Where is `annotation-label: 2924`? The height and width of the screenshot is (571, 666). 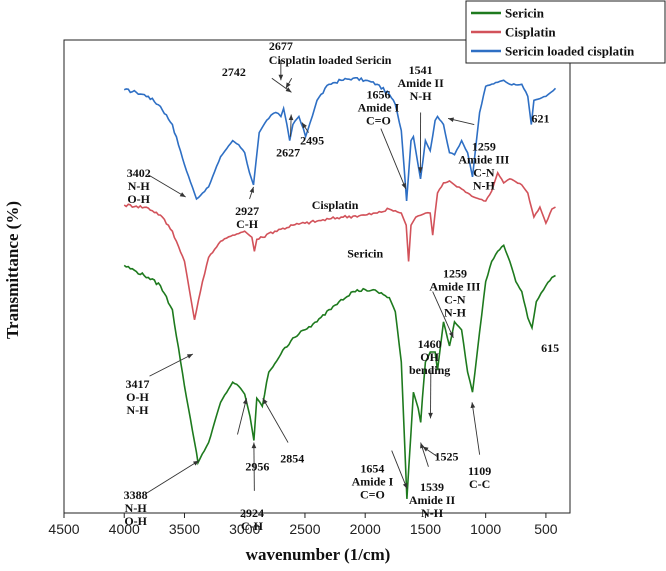
annotation-label: 2924 is located at coordinates (252, 513).